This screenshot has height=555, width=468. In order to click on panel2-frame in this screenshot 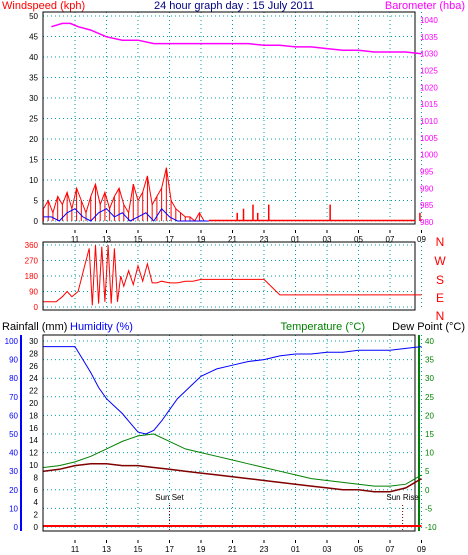, I will do `click(229, 276)`.